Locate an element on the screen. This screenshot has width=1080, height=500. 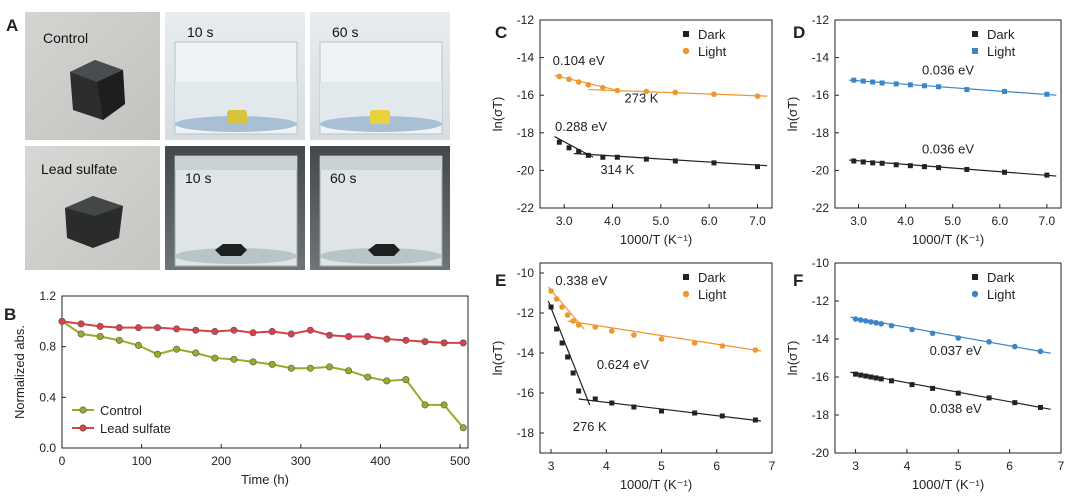
series-line-lead-sulfate is located at coordinates (262, 332).